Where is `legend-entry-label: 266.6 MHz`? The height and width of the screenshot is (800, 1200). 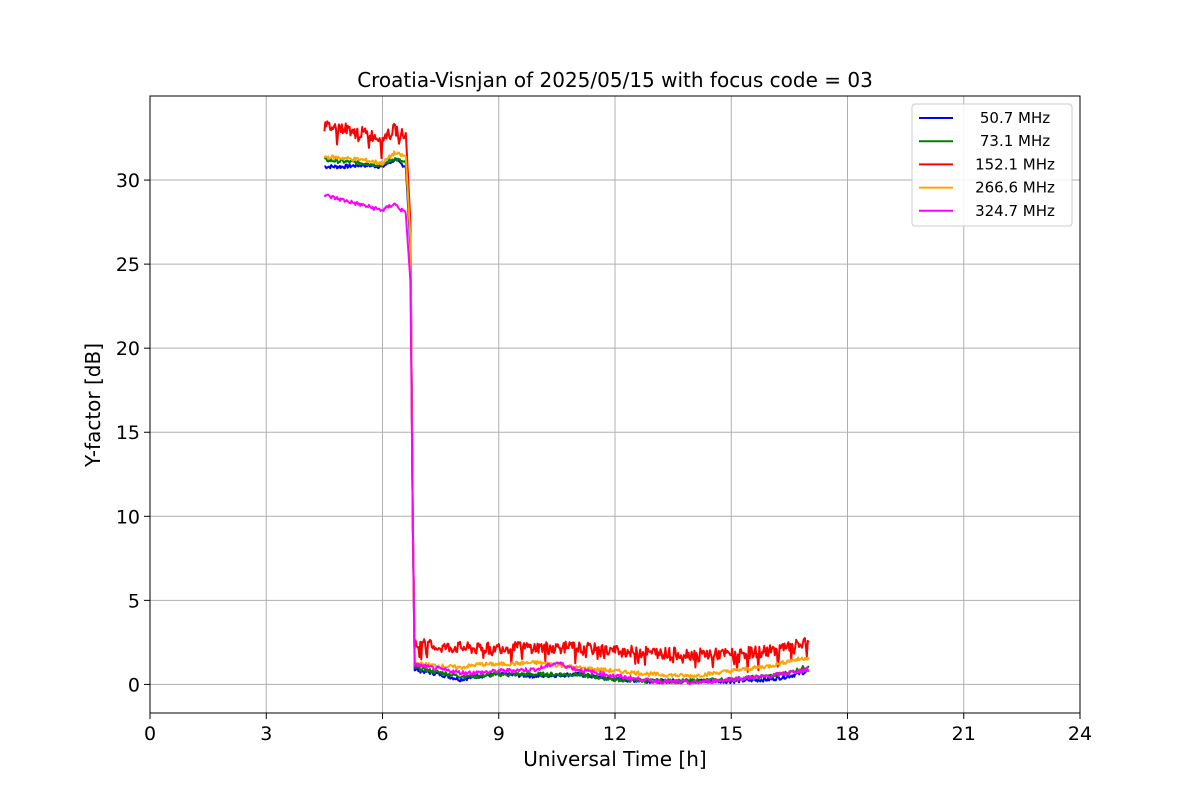 legend-entry-label: 266.6 MHz is located at coordinates (1015, 188).